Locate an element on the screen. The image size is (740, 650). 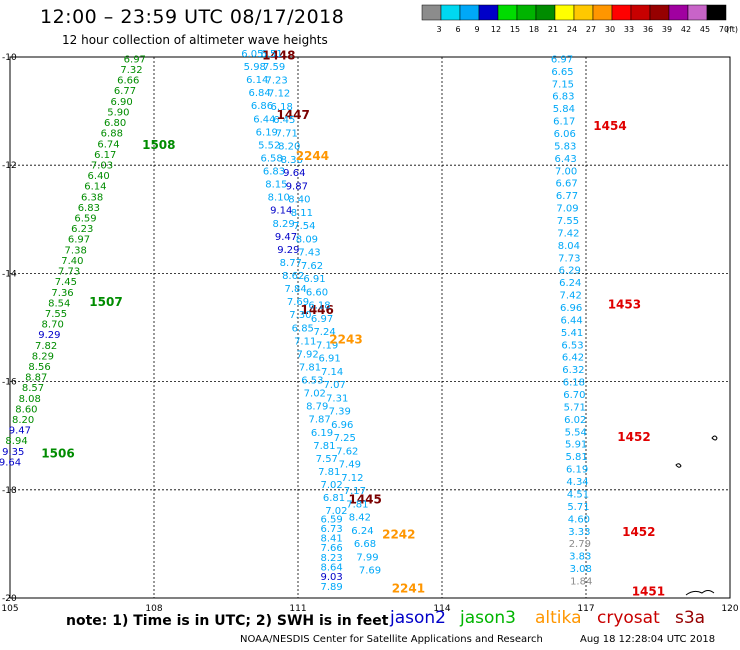
satellite-legend-altika: altika is located at coordinates (558, 618).